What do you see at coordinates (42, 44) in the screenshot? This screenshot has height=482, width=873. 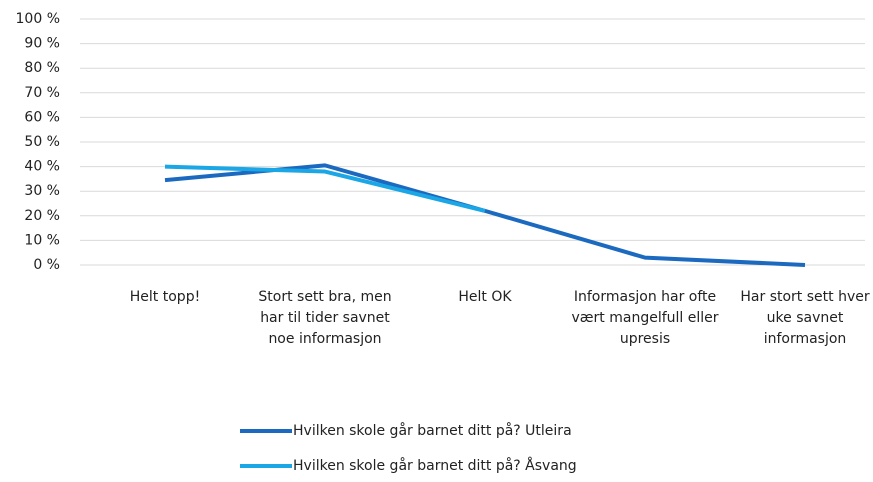 I see `y-tick-label: 90 %` at bounding box center [42, 44].